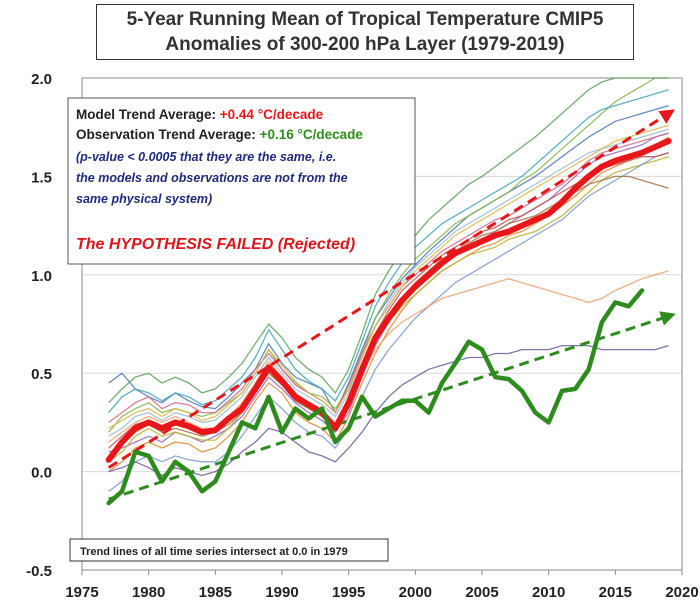 The width and height of the screenshot is (700, 610). Describe the element at coordinates (41, 276) in the screenshot. I see `y-tick-label: 1.0` at that location.